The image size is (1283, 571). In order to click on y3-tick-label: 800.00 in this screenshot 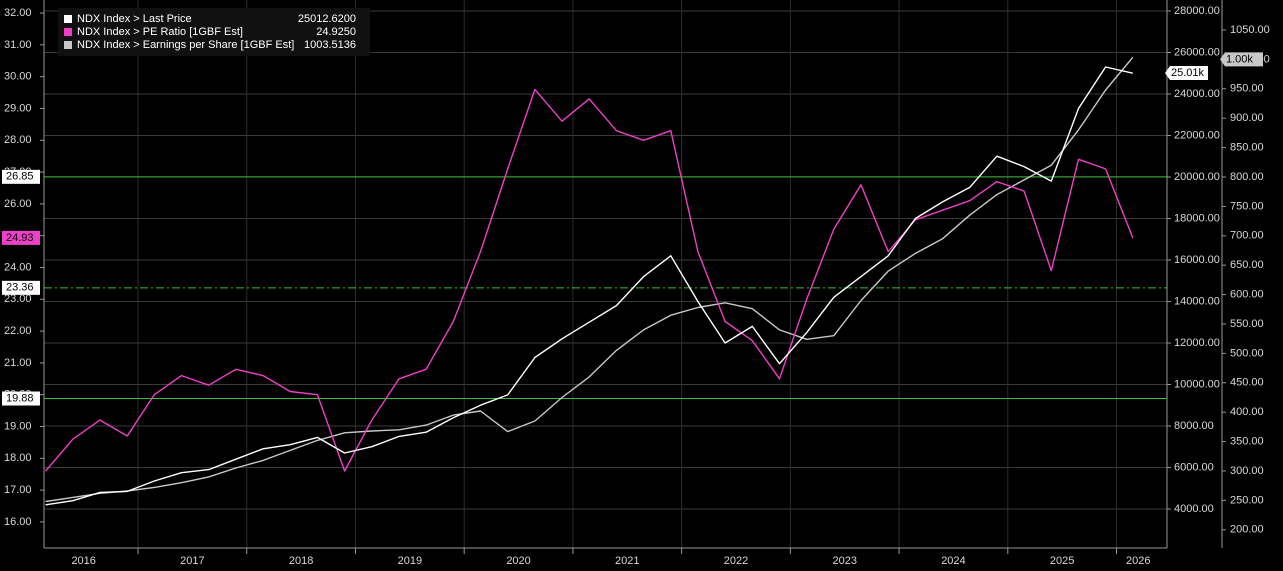, I will do `click(1247, 177)`.